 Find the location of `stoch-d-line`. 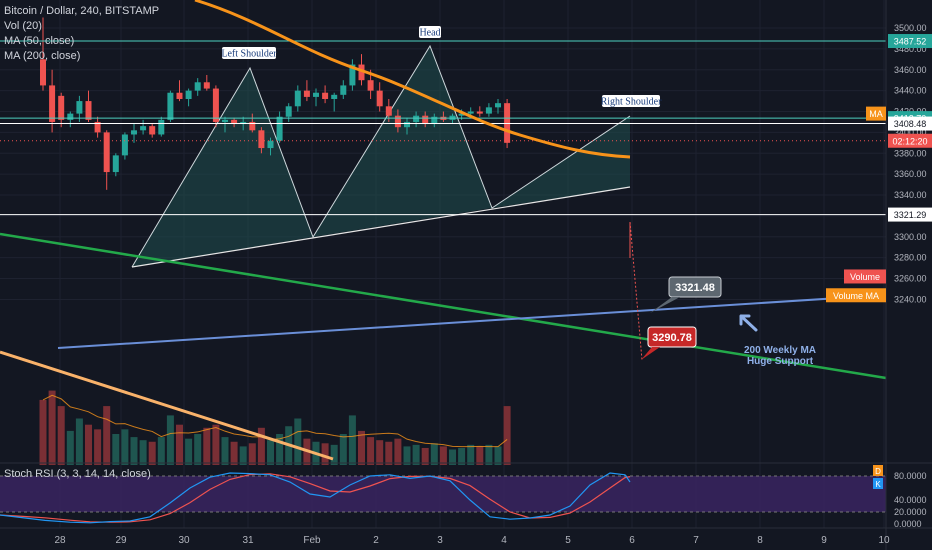

stoch-d-line is located at coordinates (315, 498).